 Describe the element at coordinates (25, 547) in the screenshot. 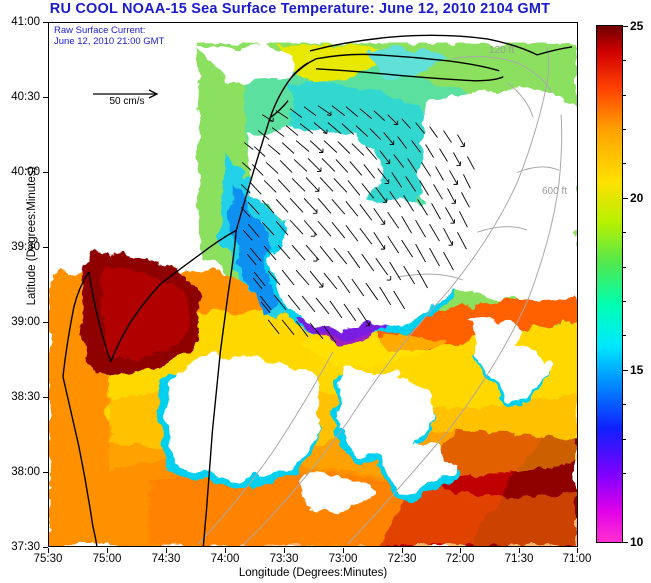

I see `y-tick-label: 37:30` at that location.